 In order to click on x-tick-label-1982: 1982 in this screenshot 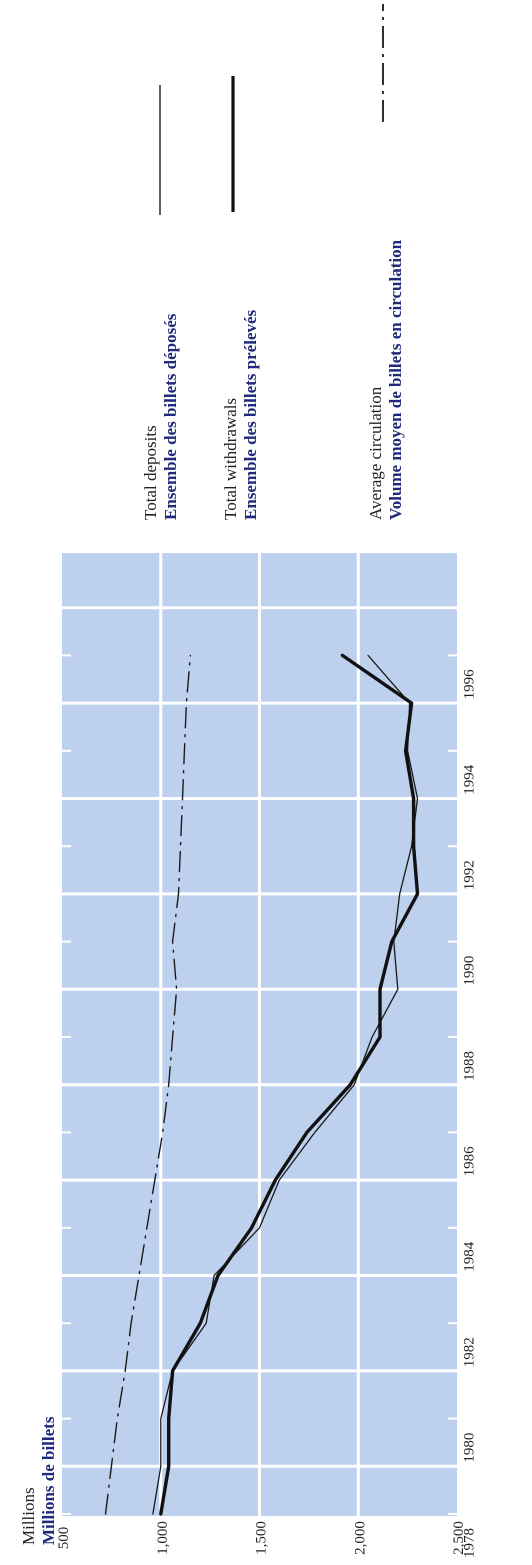, I will do `click(469, 1352)`.